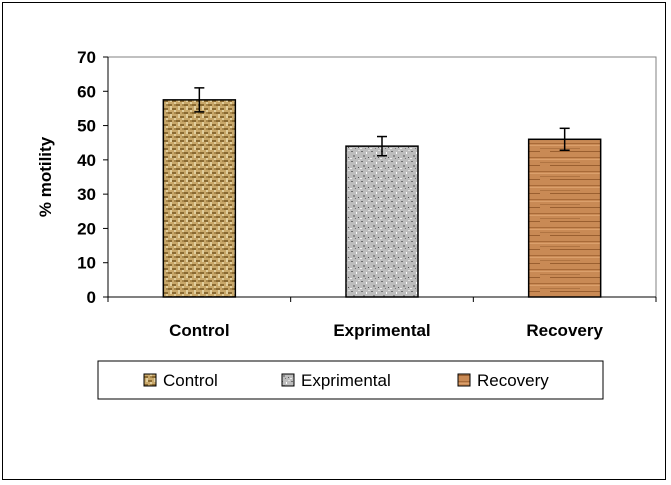 The width and height of the screenshot is (671, 485). Describe the element at coordinates (45, 176) in the screenshot. I see `y-axis-title: % motility` at that location.